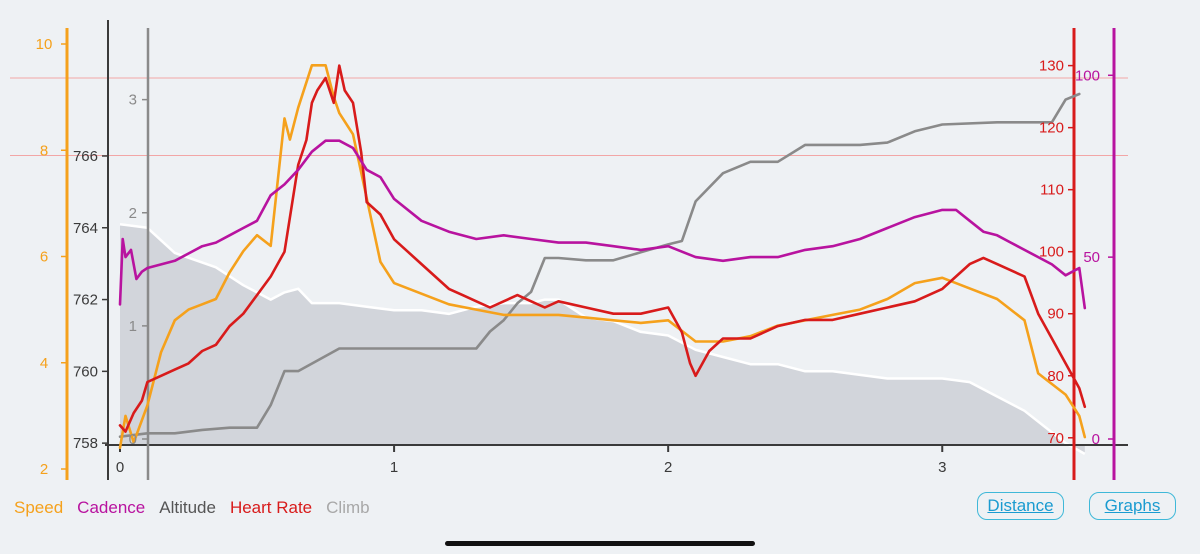 The image size is (1200, 554). I want to click on legend-altitude: Altitude, so click(187, 507).